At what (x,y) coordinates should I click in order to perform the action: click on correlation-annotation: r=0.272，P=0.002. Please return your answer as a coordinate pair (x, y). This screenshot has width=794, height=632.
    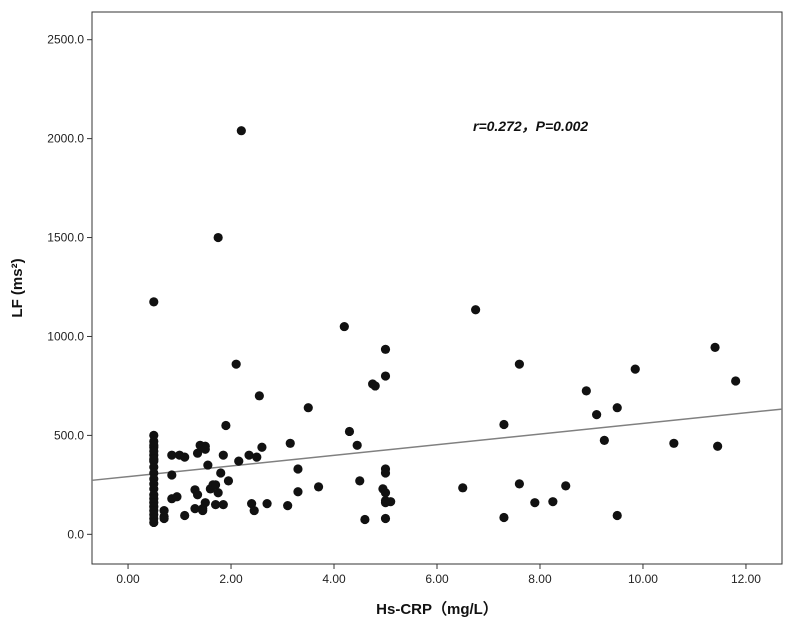
    Looking at the image, I should click on (530, 126).